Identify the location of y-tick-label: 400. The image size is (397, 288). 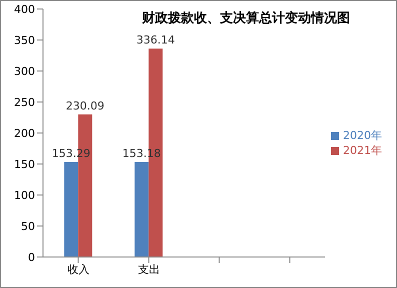
(24, 9).